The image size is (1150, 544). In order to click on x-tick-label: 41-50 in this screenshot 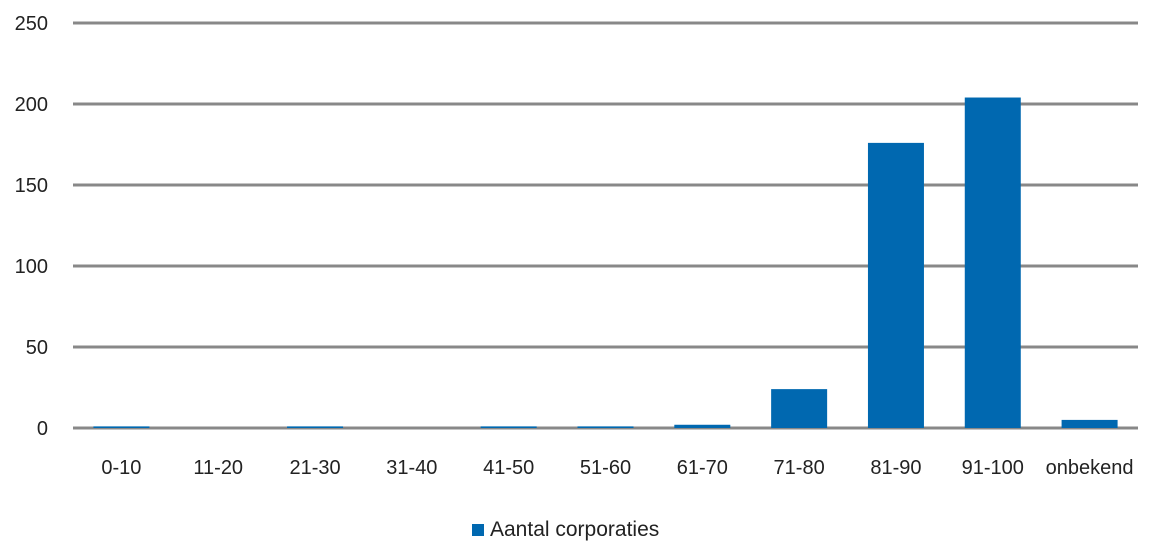, I will do `click(508, 468)`.